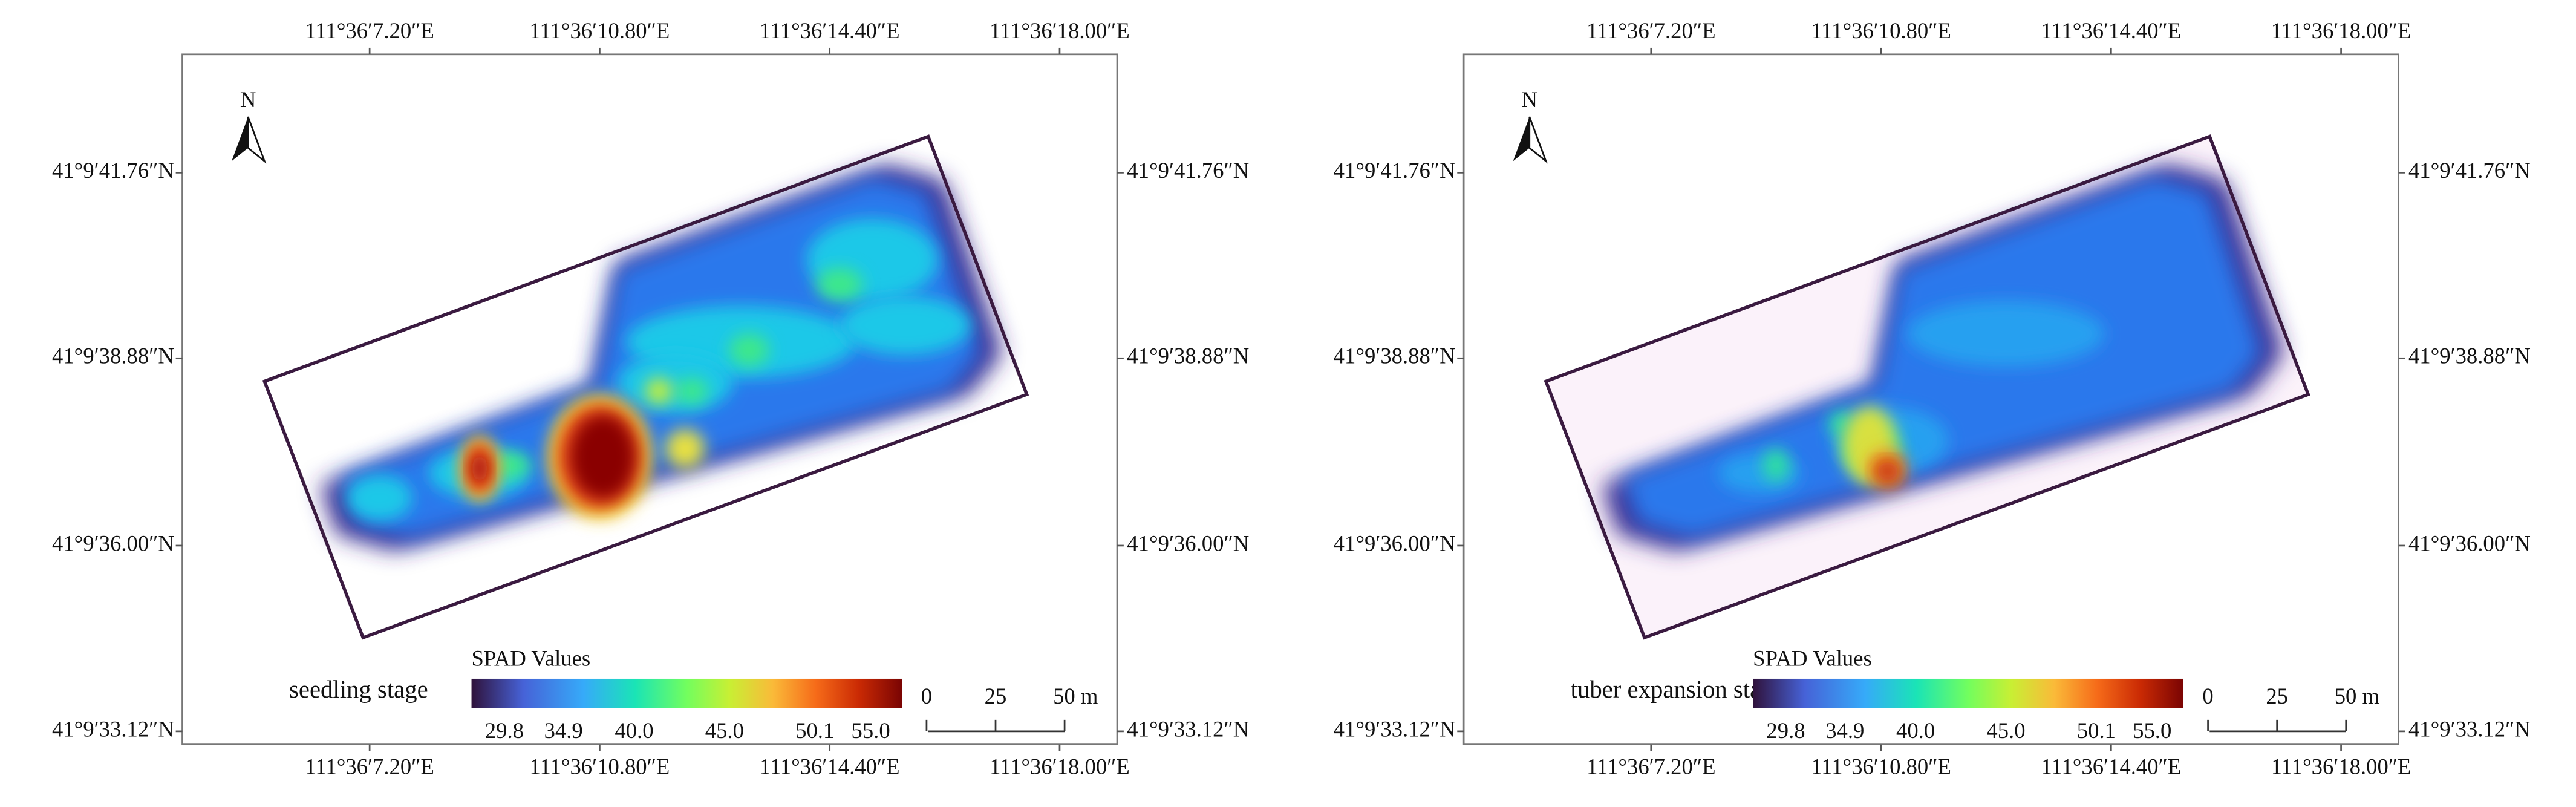  I want to click on heat-lightblue, so click(2006, 334).